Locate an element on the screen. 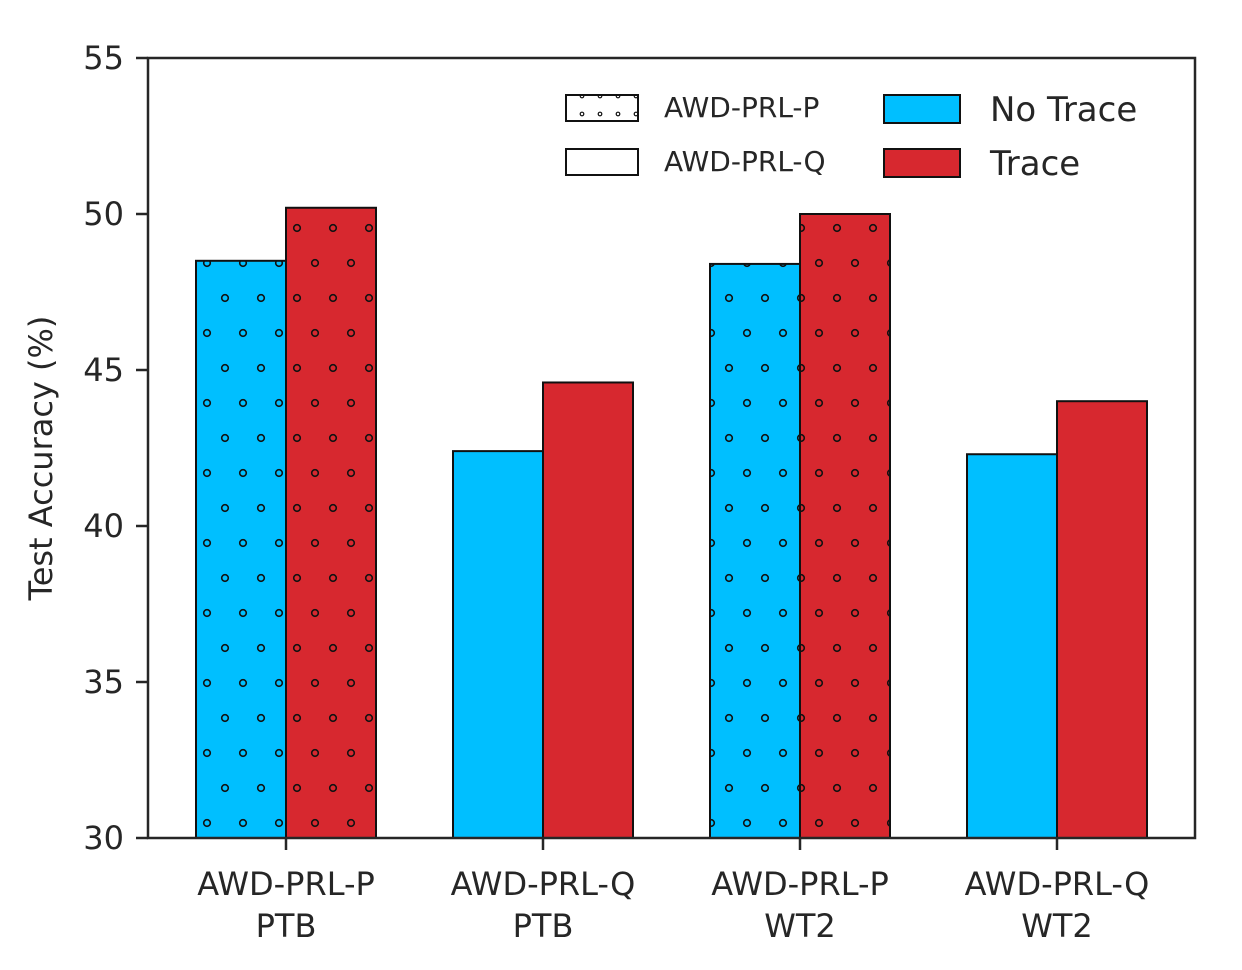 Image resolution: width=1242 pixels, height=970 pixels. legend-swatch-trace is located at coordinates (922, 163).